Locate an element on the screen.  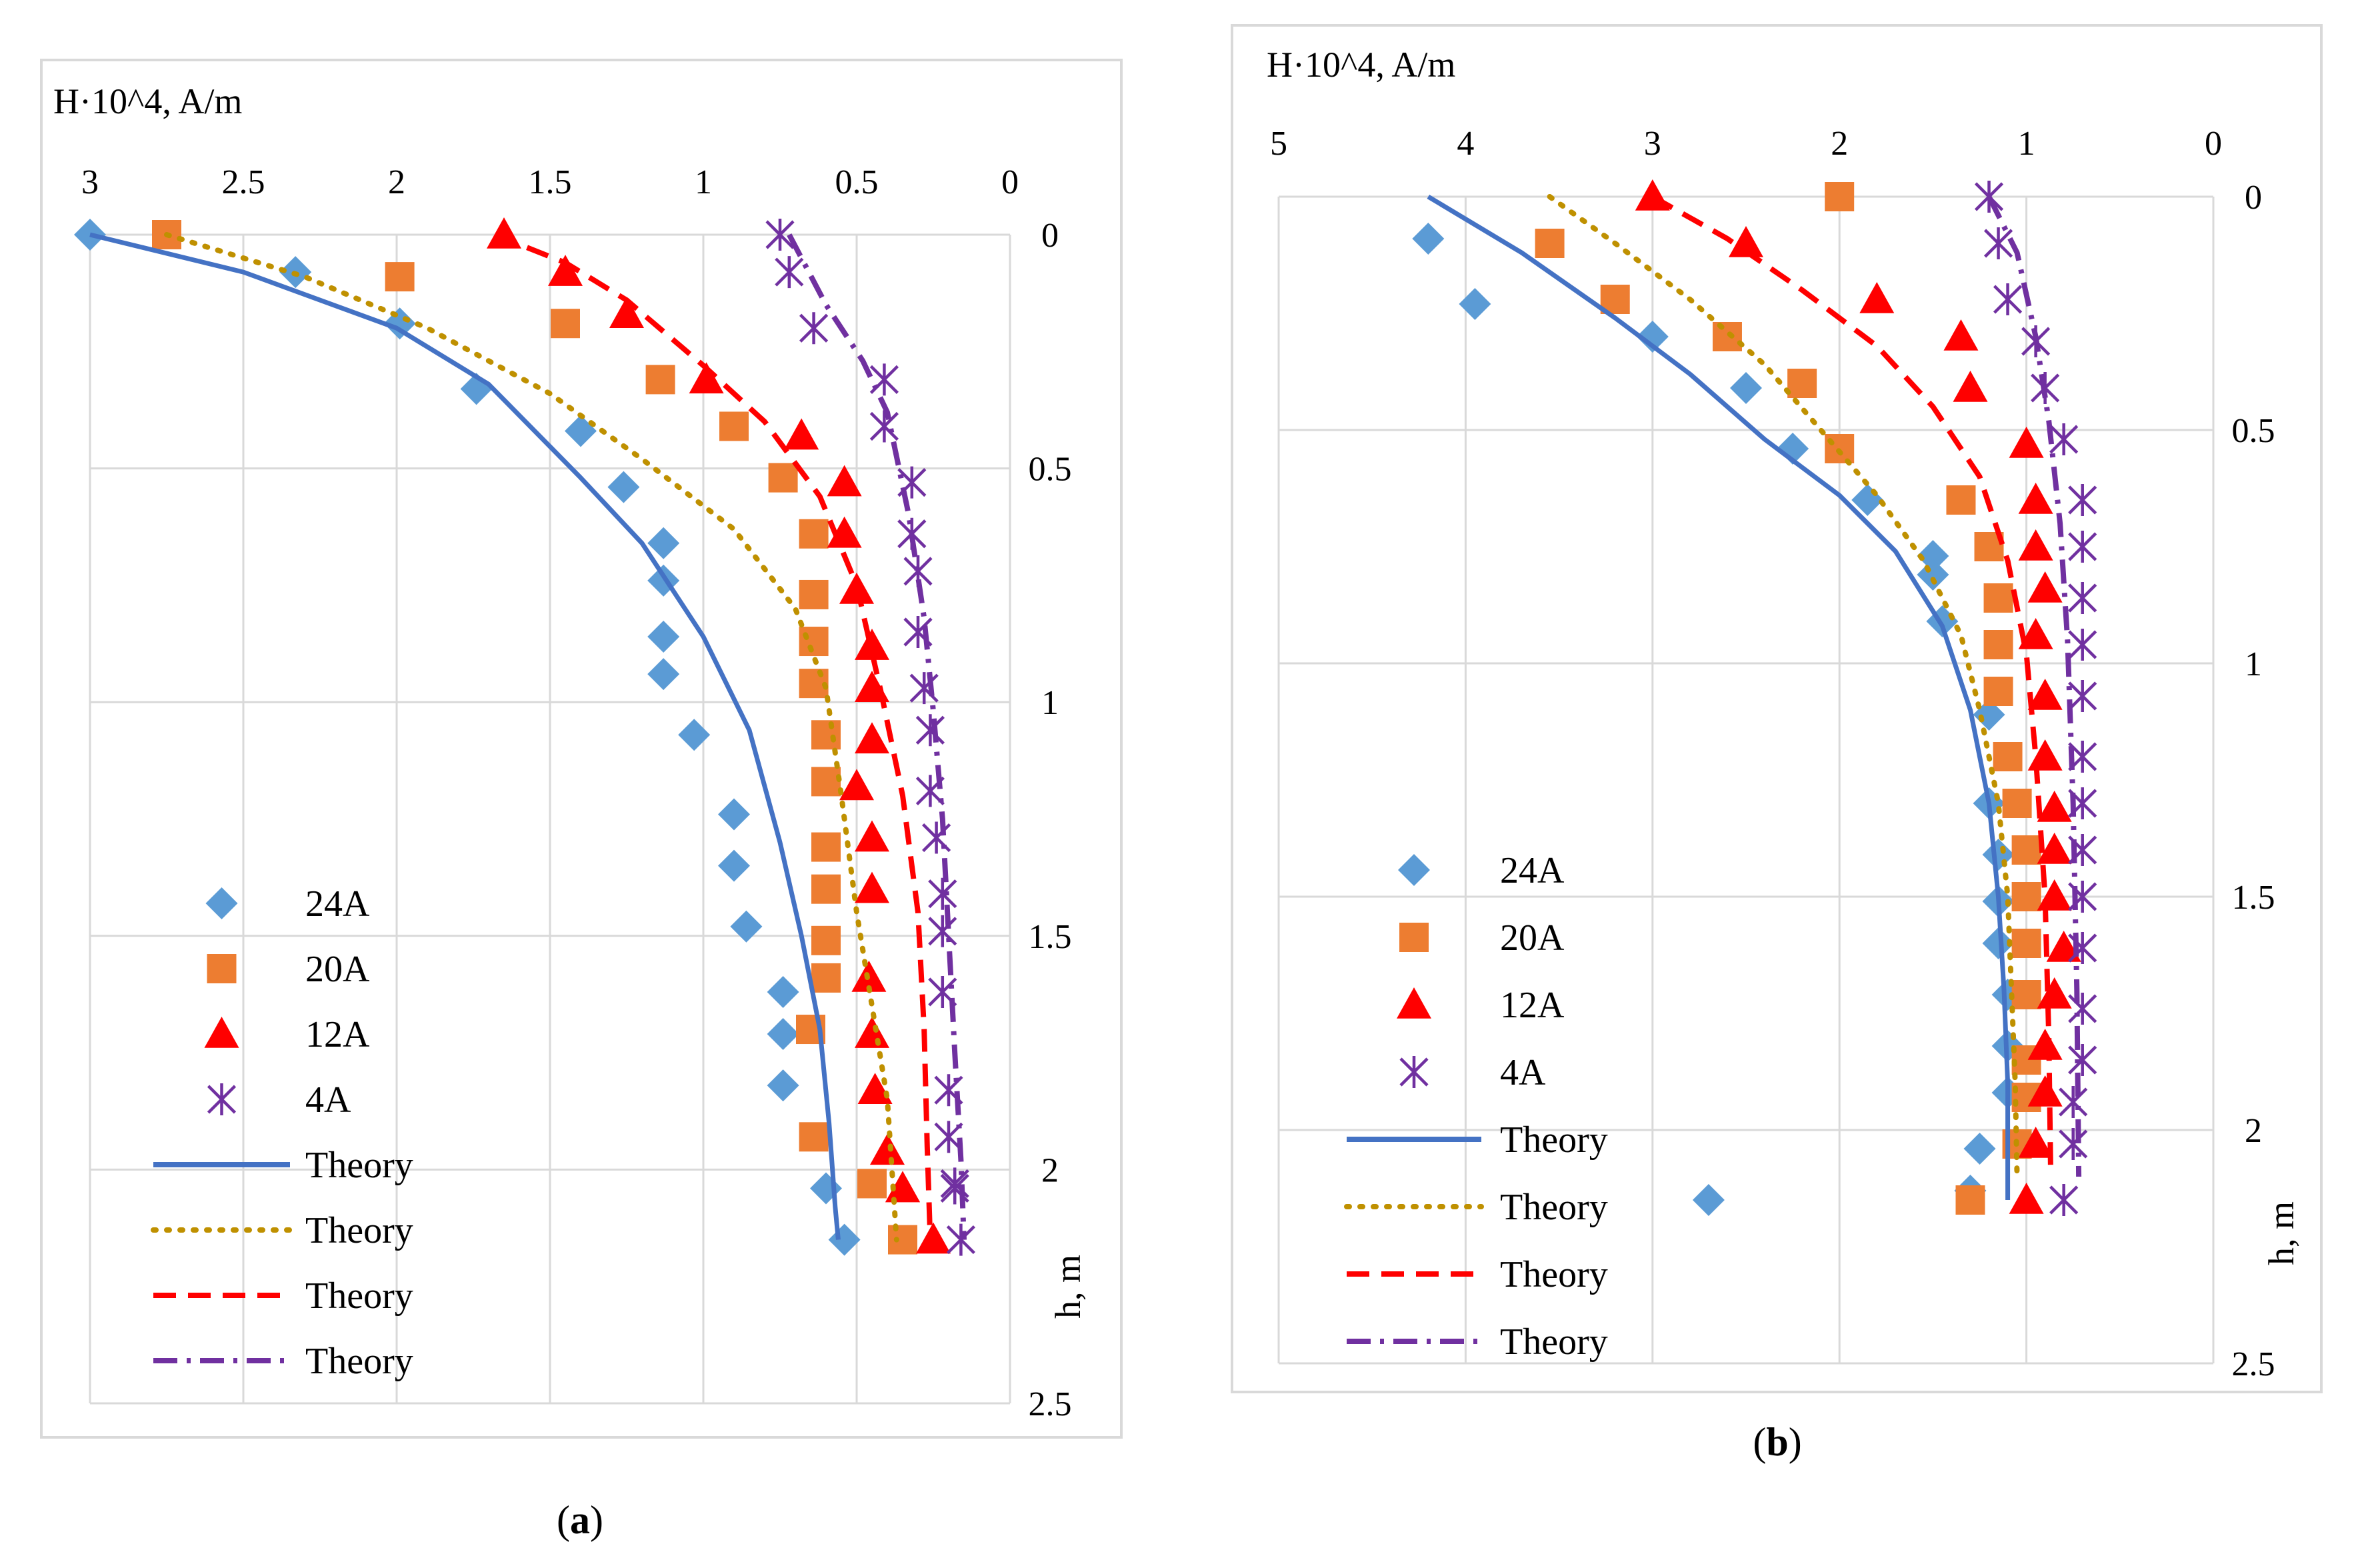
chart-b-x-tick-label: 1 is located at coordinates (2026, 144).